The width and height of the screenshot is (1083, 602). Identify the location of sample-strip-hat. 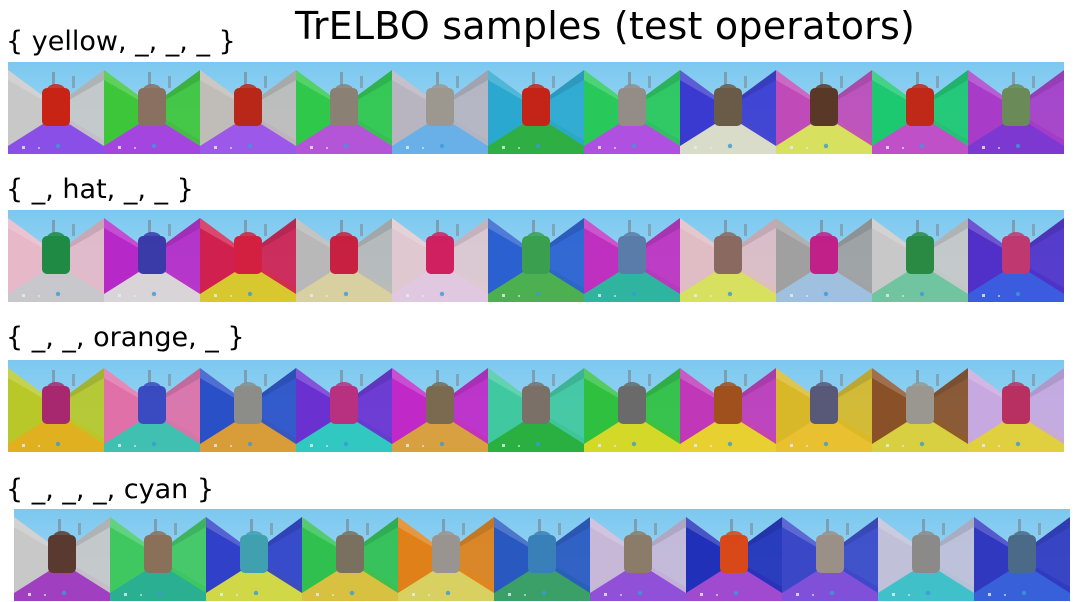
(536, 256).